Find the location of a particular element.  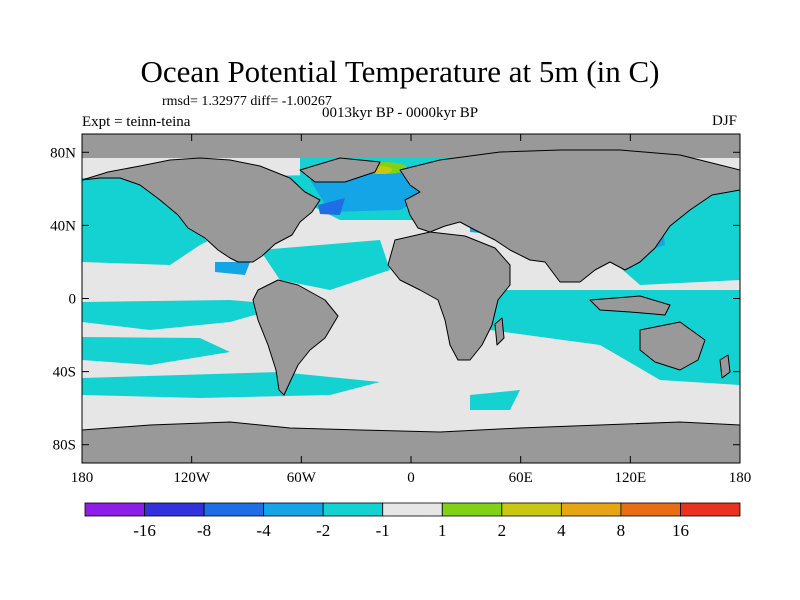

colorbar-level-label: -16 is located at coordinates (144, 530).